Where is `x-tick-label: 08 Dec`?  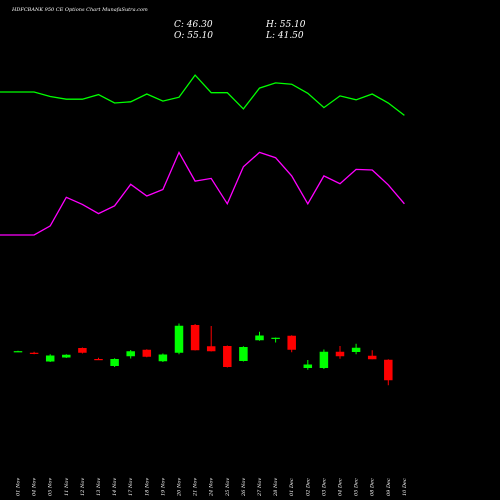 x-tick-label: 08 Dec is located at coordinates (373, 487).